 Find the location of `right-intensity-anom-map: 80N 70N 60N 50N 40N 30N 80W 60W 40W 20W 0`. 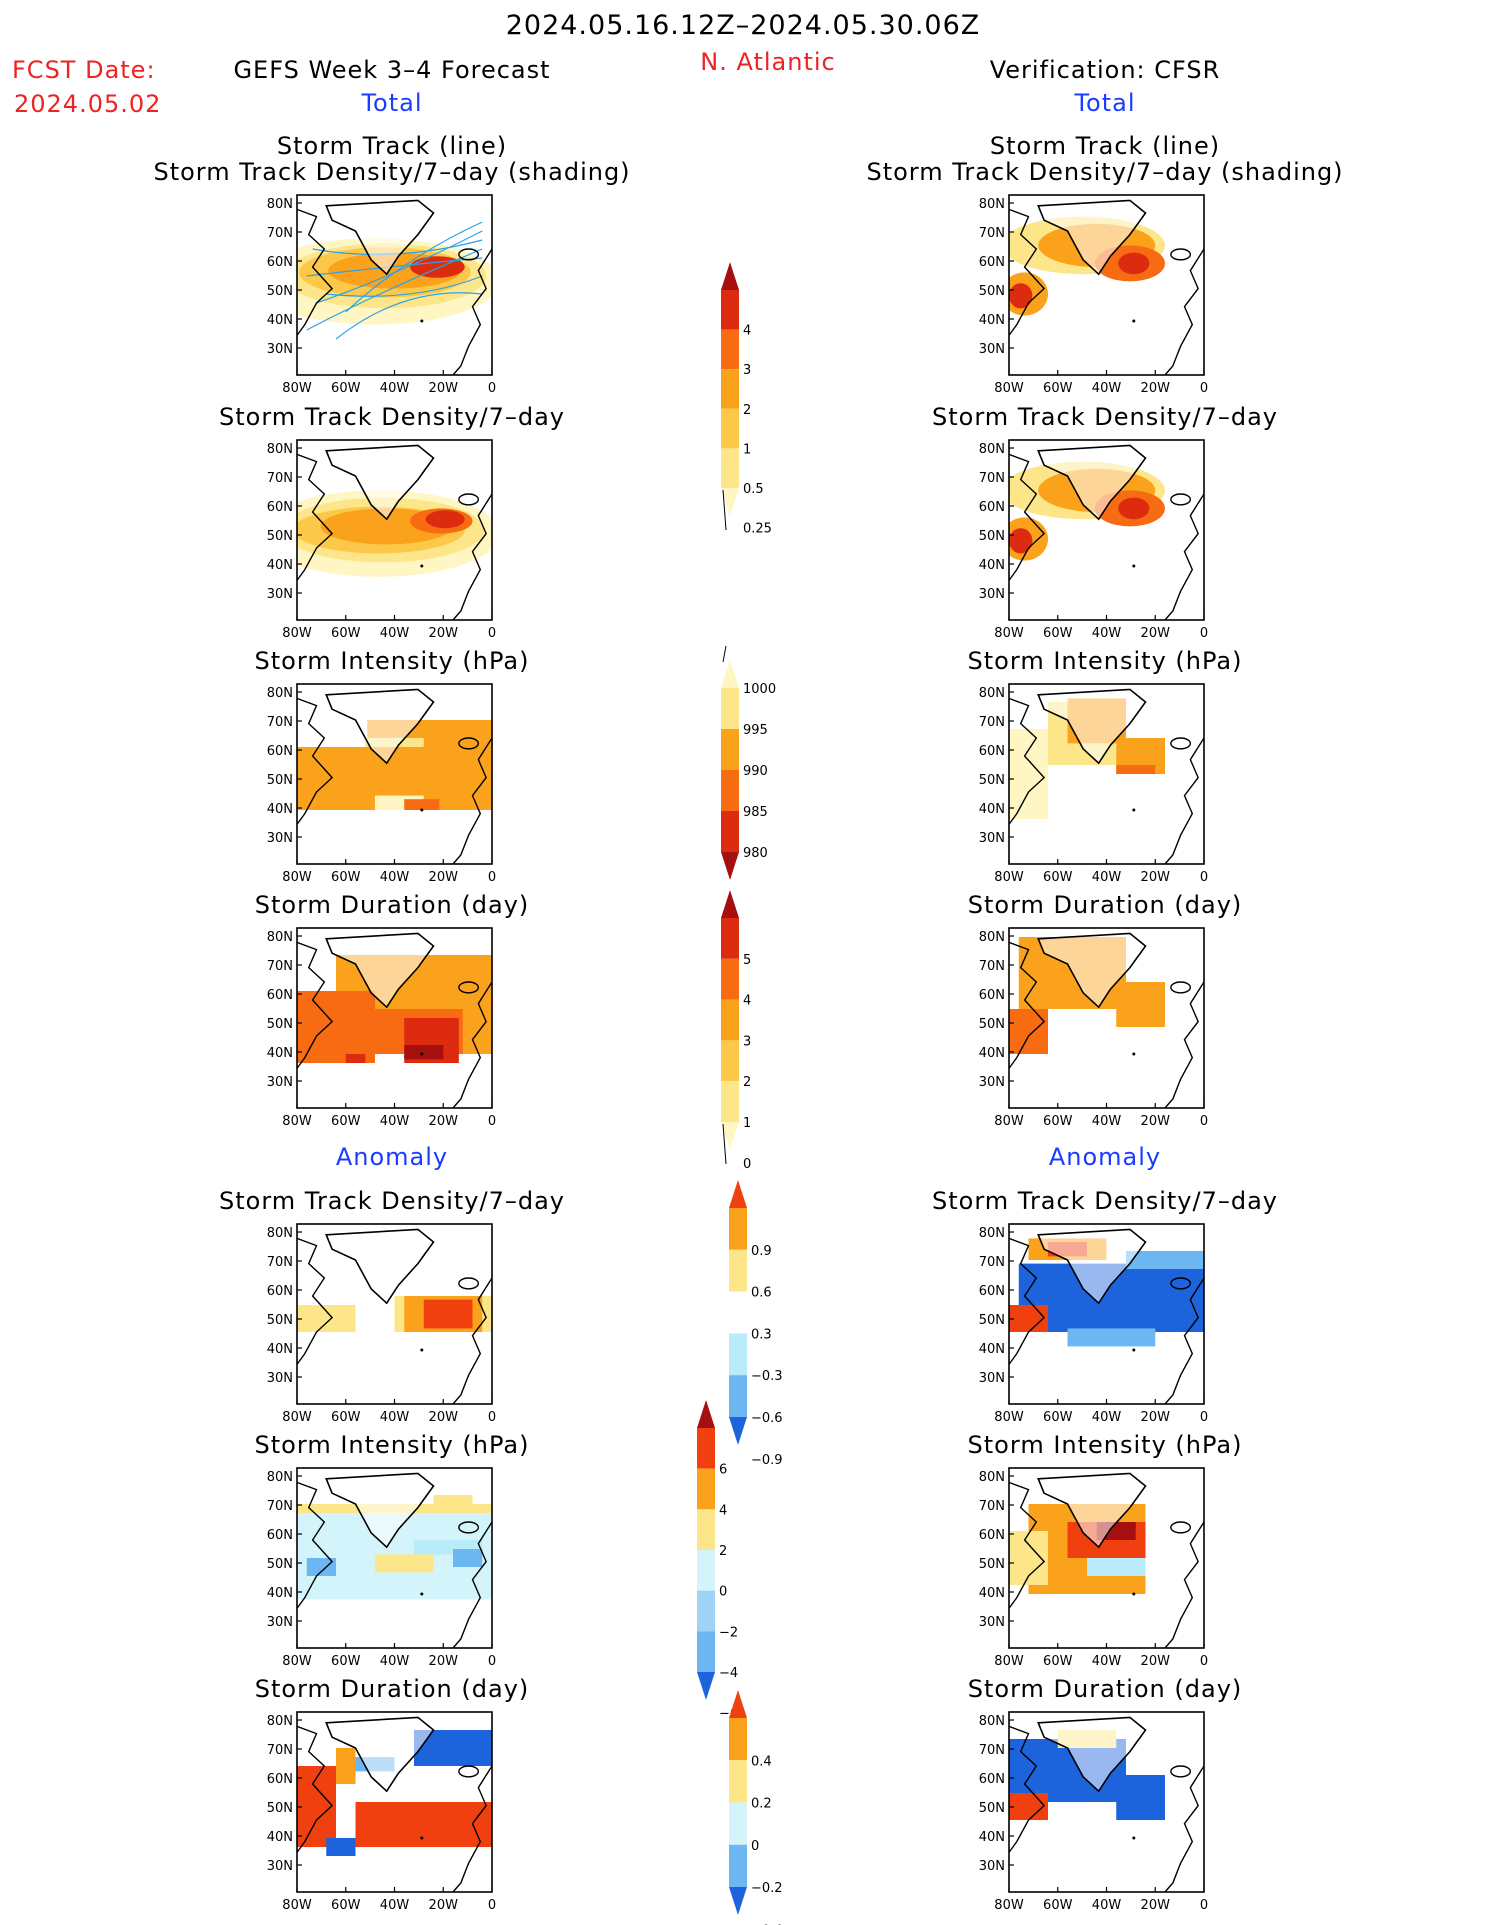

right-intensity-anom-map: 80N 70N 60N 50N 40N 30N 80W 60W 40W 20W 0 is located at coordinates (1093, 1568).